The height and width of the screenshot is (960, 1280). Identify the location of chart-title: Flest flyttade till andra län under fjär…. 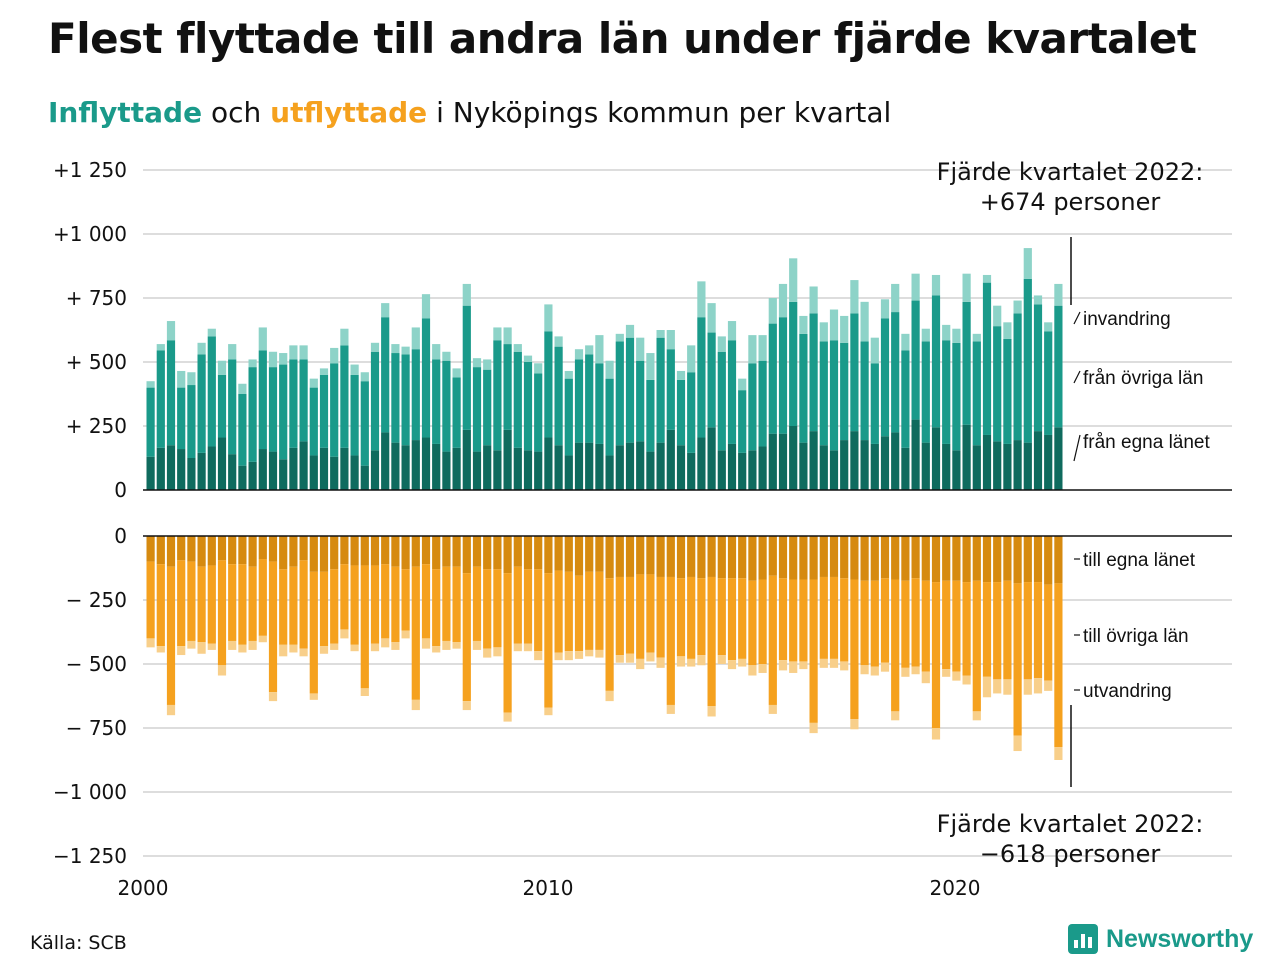
(622, 38).